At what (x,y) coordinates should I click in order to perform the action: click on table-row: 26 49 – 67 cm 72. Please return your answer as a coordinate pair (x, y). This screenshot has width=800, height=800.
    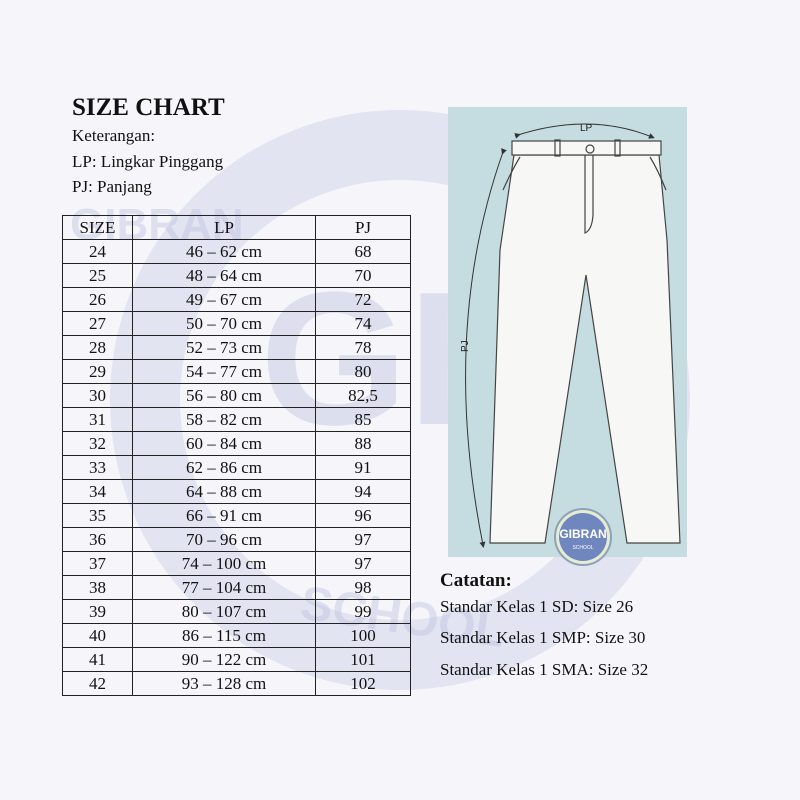
    Looking at the image, I should click on (236, 299).